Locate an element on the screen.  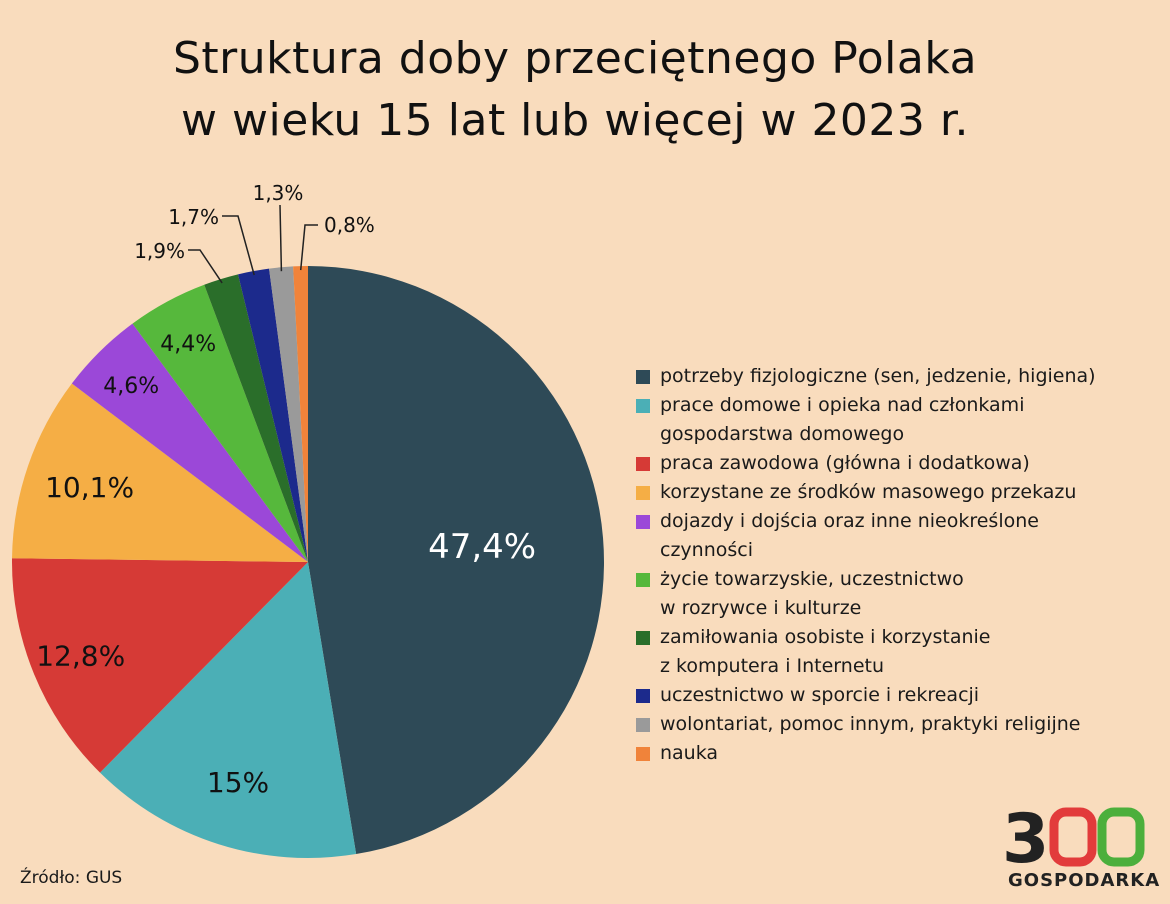
pie-data-label-4: 10,1% is located at coordinates (89, 487).